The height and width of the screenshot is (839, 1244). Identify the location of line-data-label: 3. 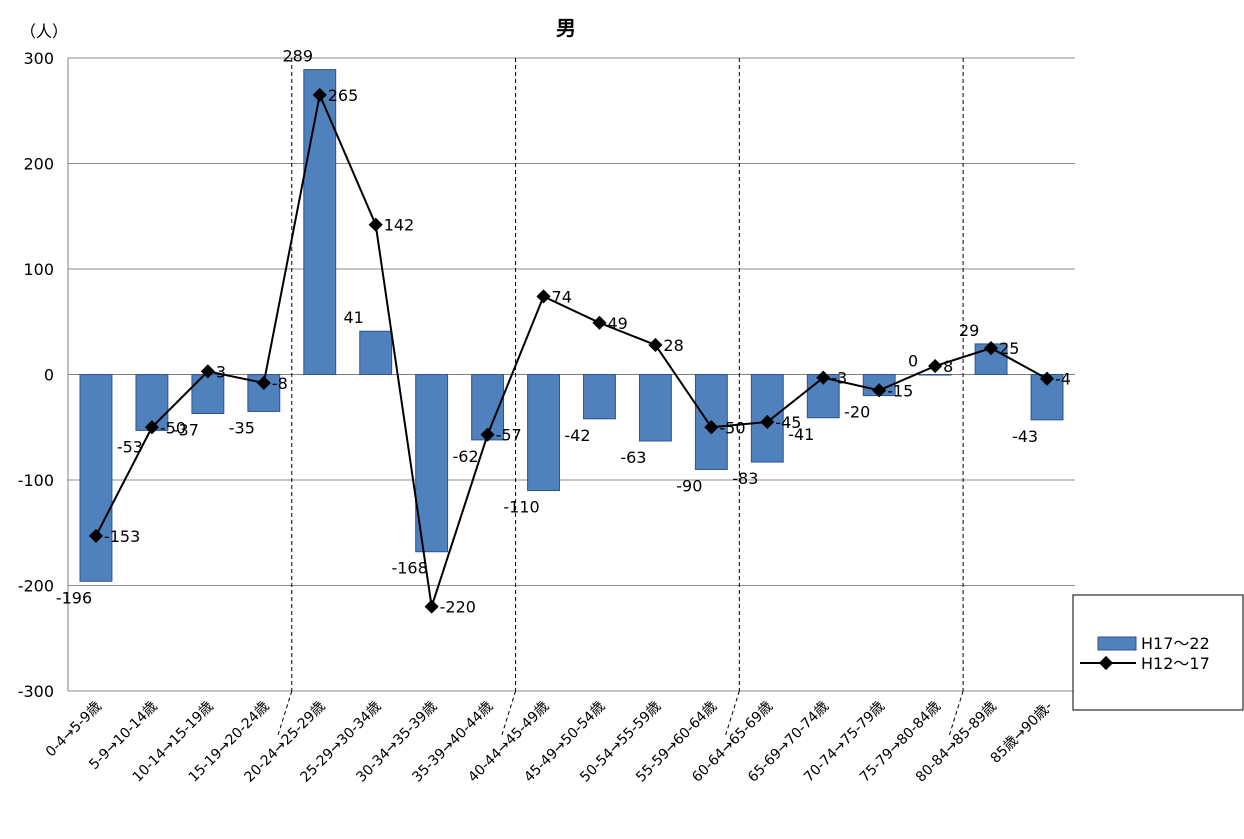
(221, 371).